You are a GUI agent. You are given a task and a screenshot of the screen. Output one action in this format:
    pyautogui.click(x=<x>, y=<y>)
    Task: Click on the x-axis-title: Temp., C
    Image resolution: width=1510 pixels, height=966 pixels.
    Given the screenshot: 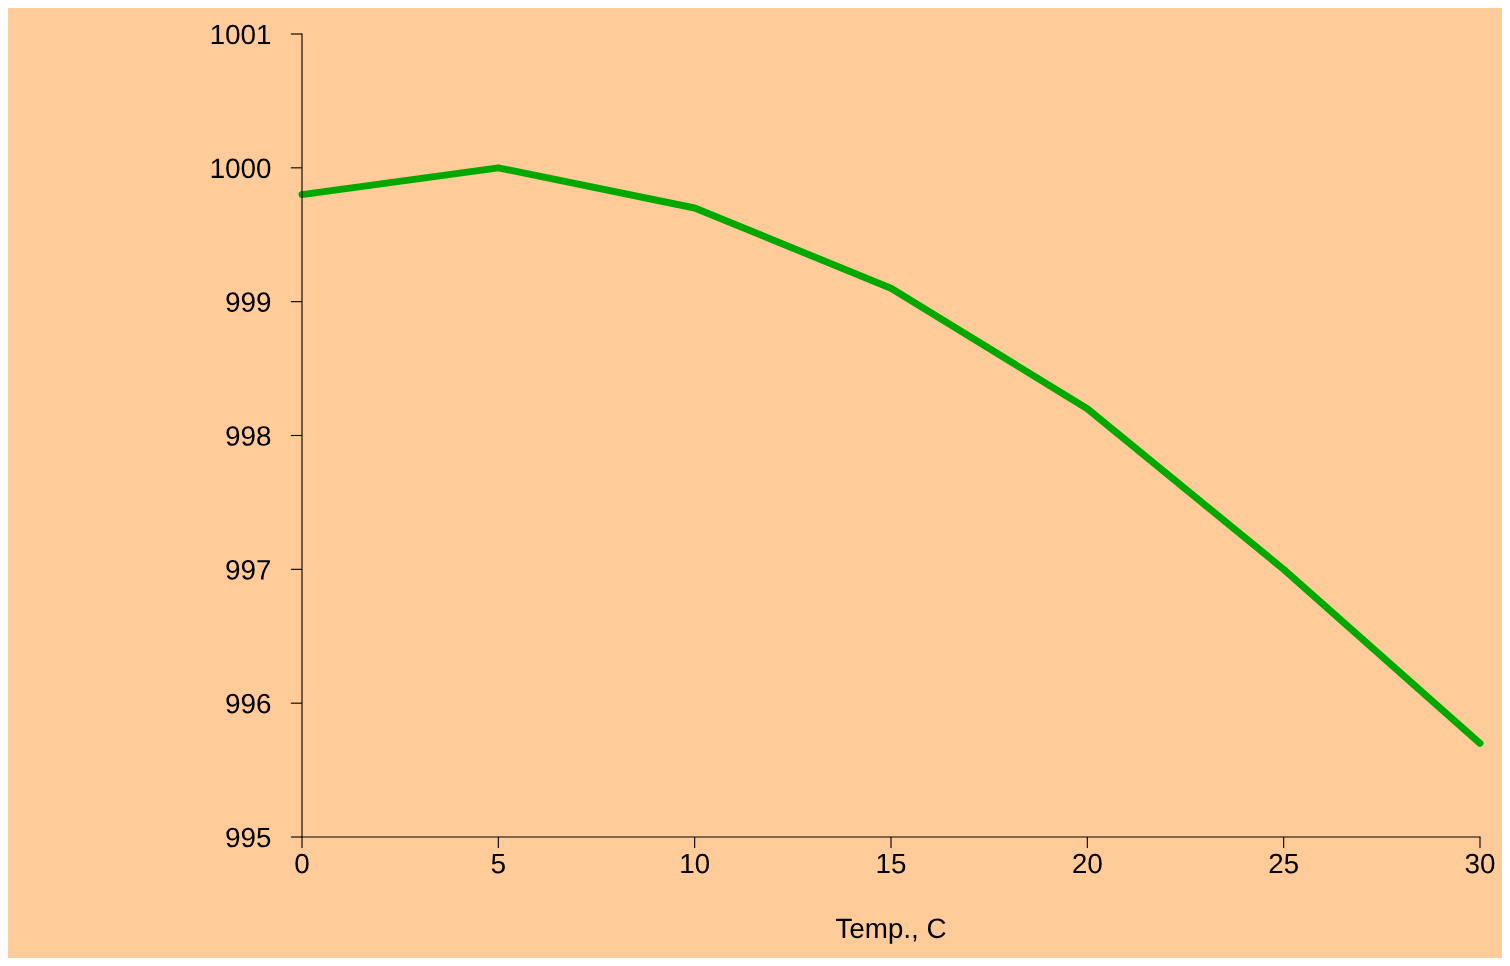 What is the action you would take?
    pyautogui.click(x=891, y=931)
    